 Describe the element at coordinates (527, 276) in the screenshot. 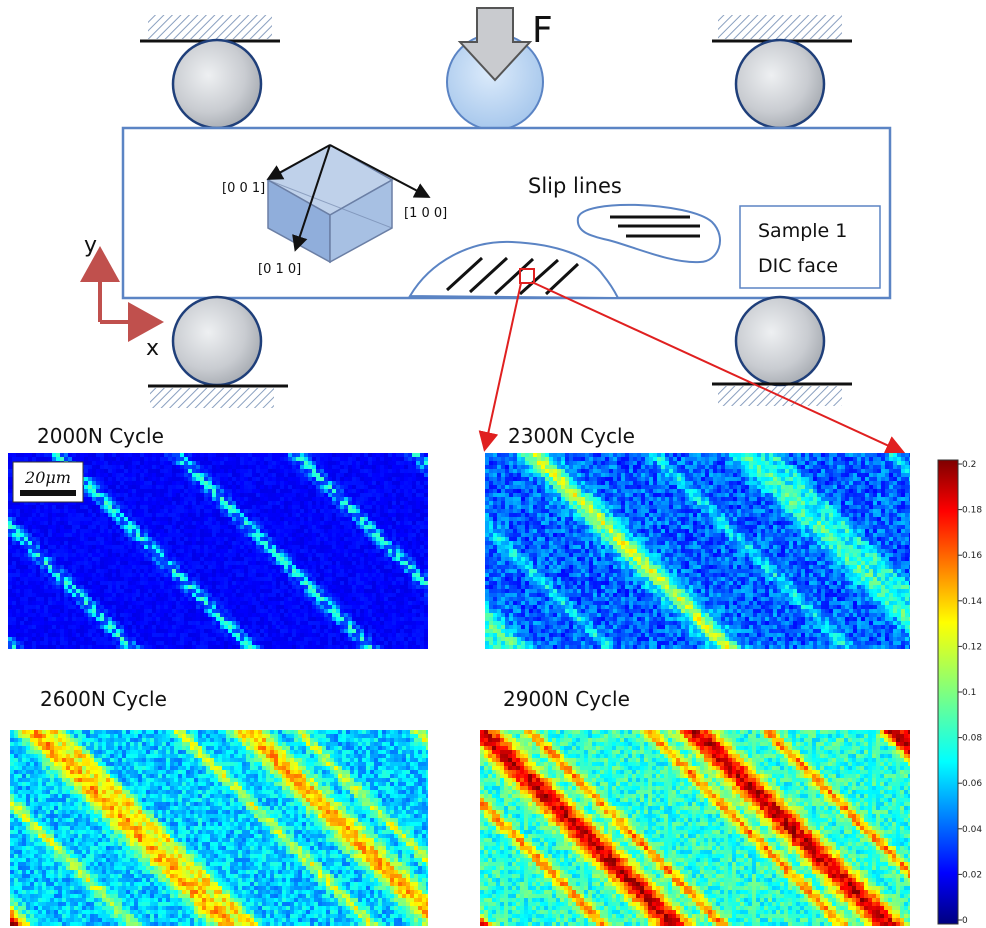

I see `dic-region-marker` at that location.